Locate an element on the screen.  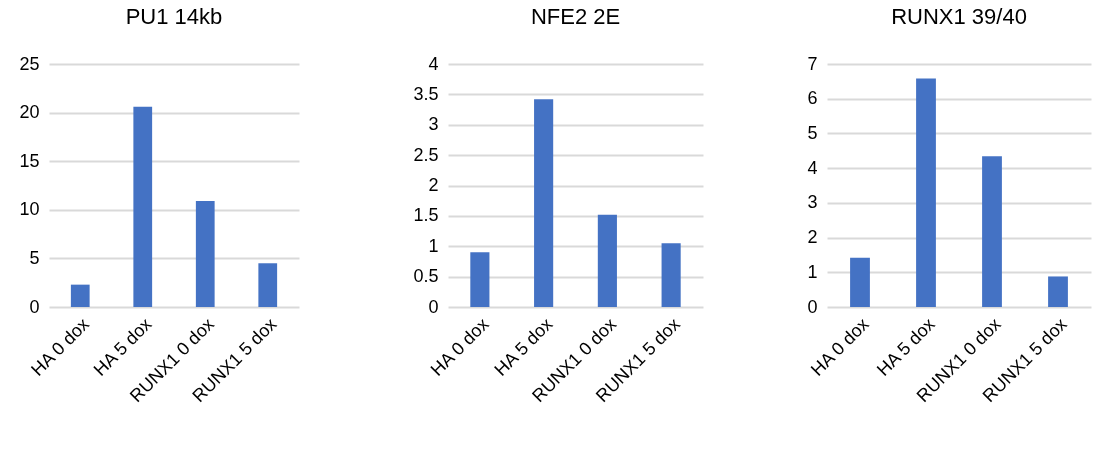
y-tick-label: 10 is located at coordinates (29, 209).